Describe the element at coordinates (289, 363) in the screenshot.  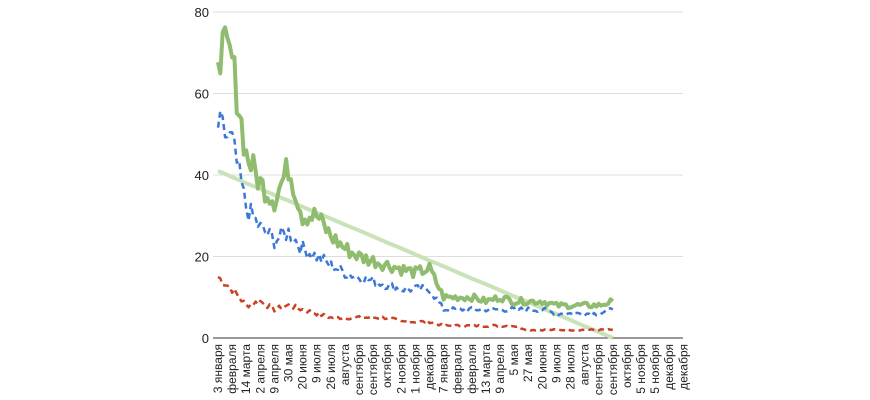
I see `x-tick-label: 30 мая` at that location.